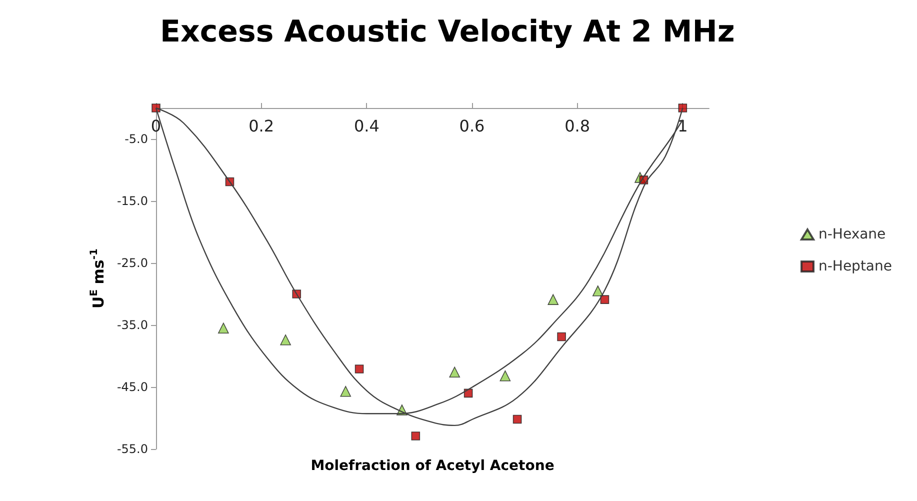 Image resolution: width=917 pixels, height=501 pixels. I want to click on x-tick-label: 0, so click(156, 126).